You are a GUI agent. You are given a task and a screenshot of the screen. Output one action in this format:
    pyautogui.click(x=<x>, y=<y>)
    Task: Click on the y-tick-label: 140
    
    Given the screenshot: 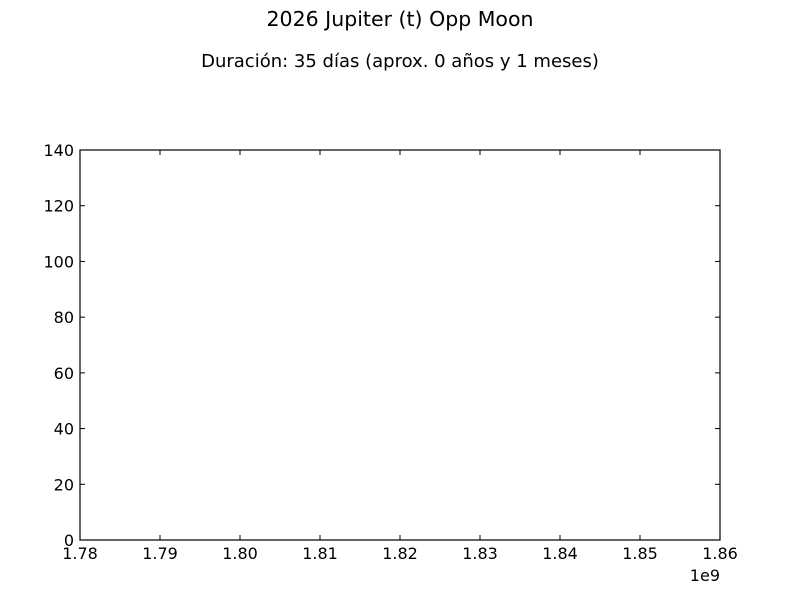 What is the action you would take?
    pyautogui.click(x=58, y=150)
    